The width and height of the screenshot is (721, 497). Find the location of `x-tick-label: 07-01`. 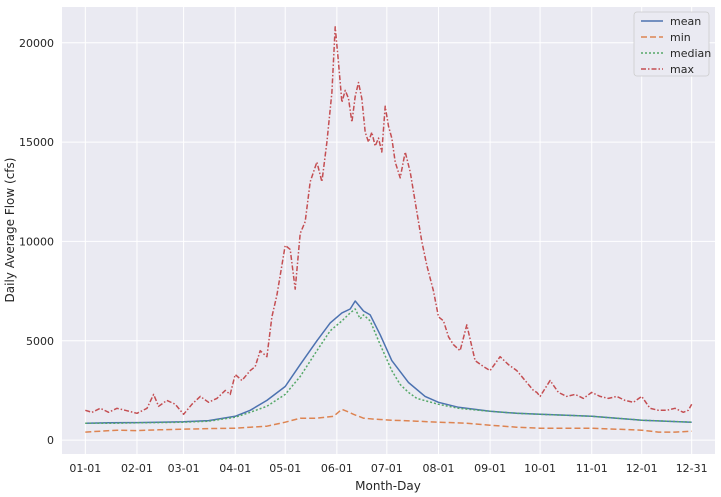

x-tick-label: 07-01 is located at coordinates (387, 468).